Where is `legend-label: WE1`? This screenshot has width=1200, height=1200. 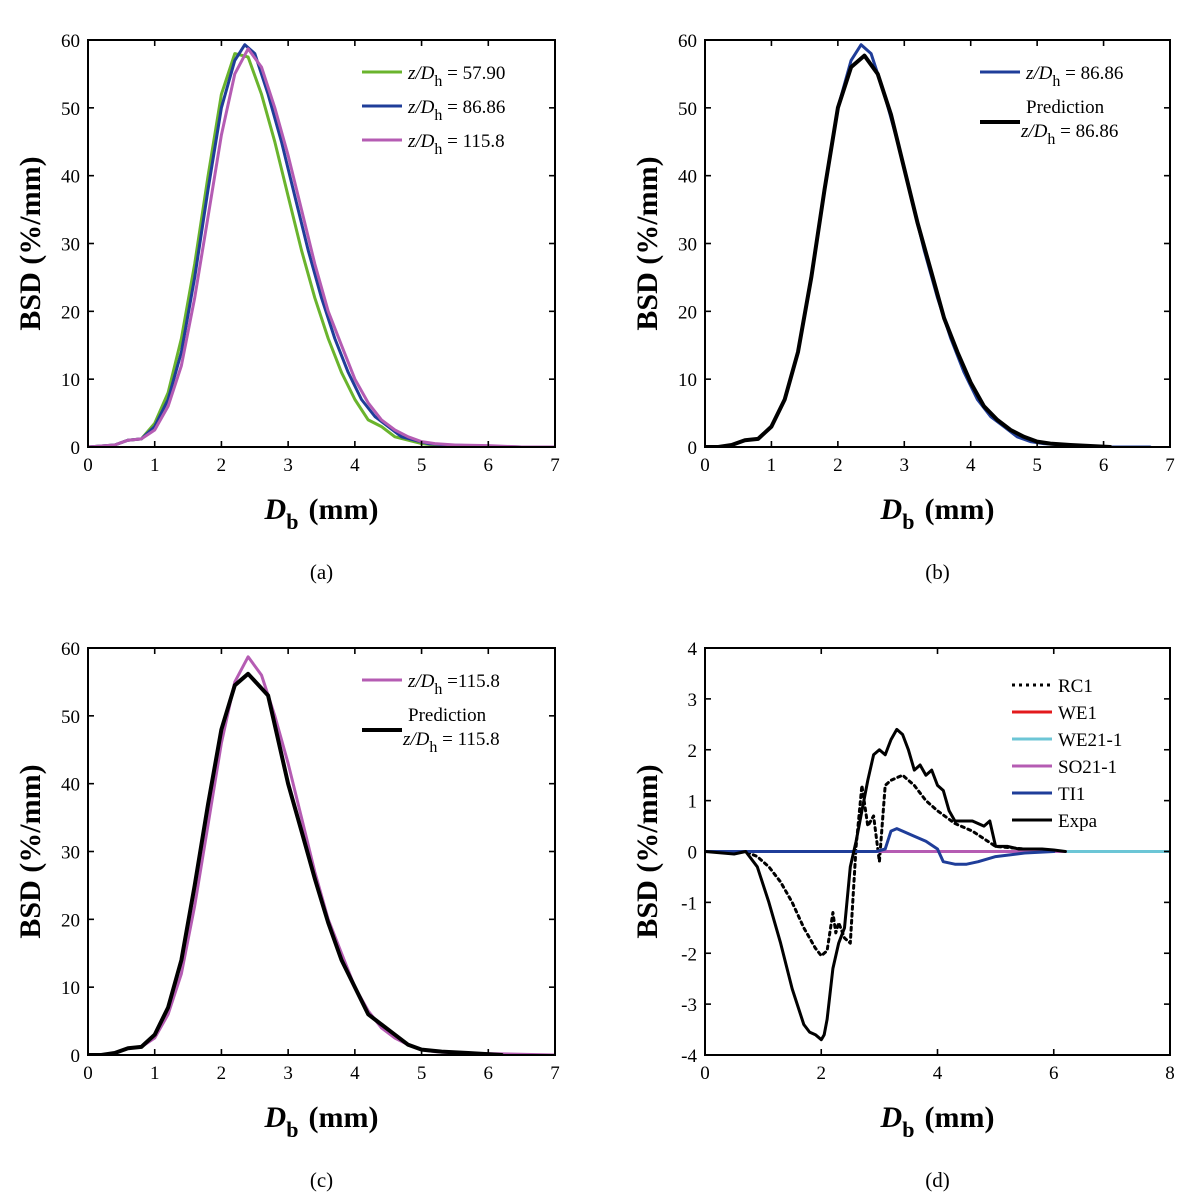 legend-label: WE1 is located at coordinates (1077, 713).